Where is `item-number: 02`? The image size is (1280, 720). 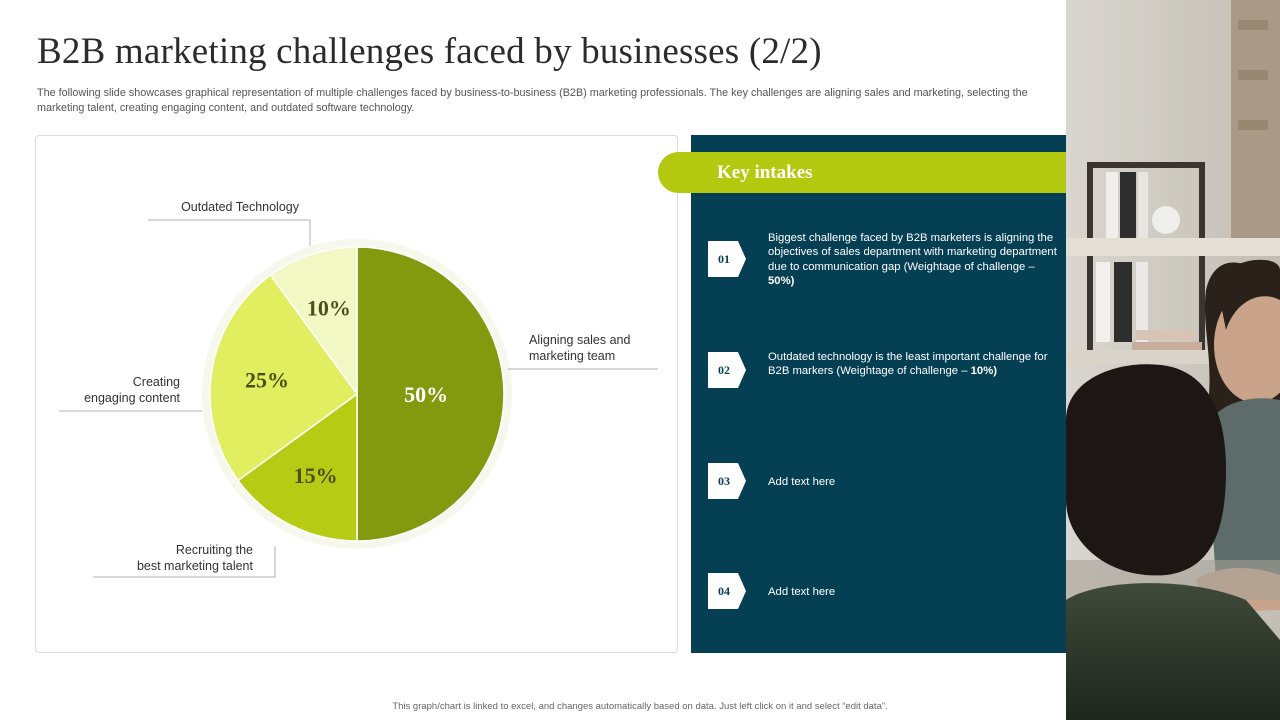
item-number: 02 is located at coordinates (724, 370).